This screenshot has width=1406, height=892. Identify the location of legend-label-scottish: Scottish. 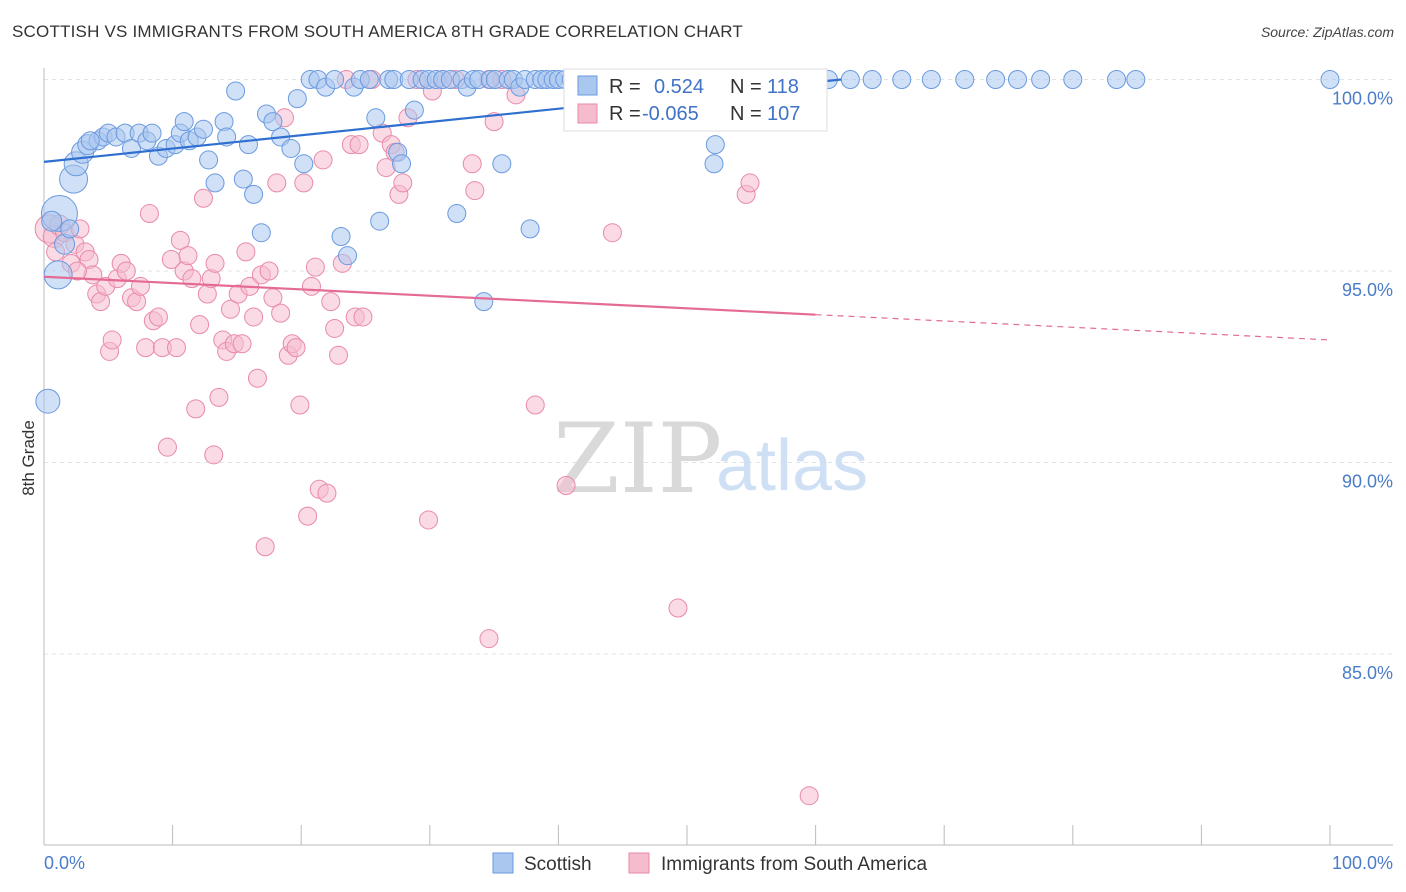
(558, 864).